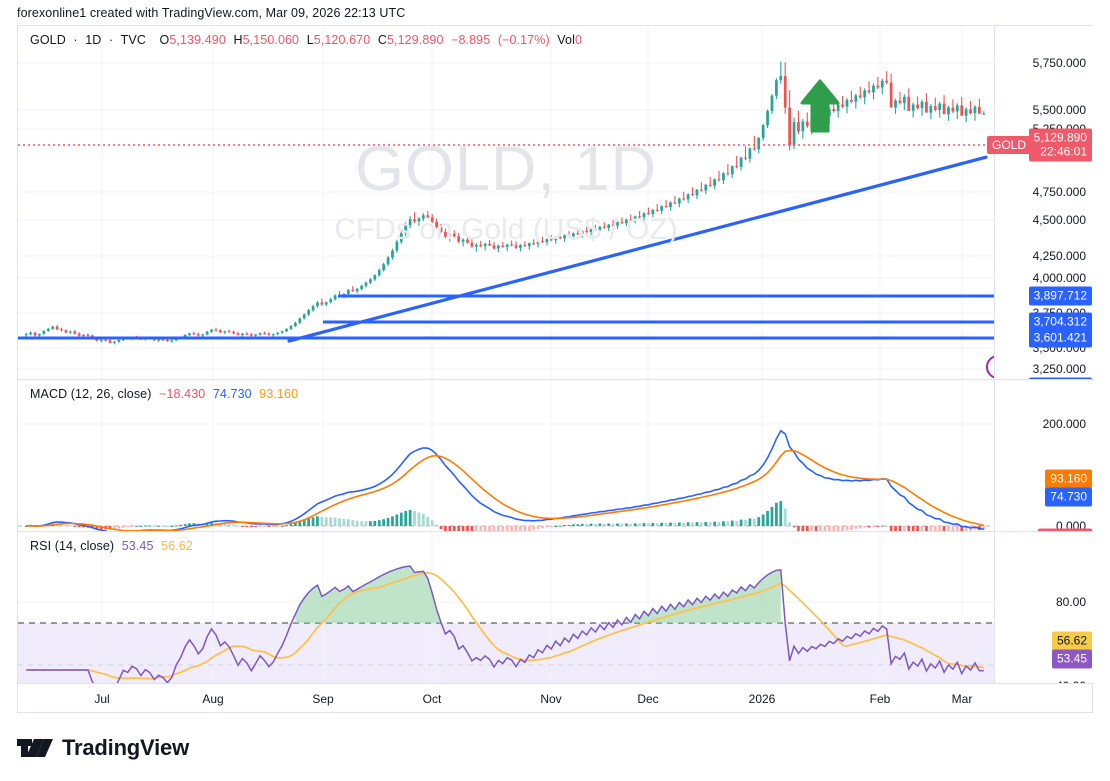 This screenshot has height=781, width=1110. Describe the element at coordinates (648, 699) in the screenshot. I see `time-axis-label: Dec` at that location.